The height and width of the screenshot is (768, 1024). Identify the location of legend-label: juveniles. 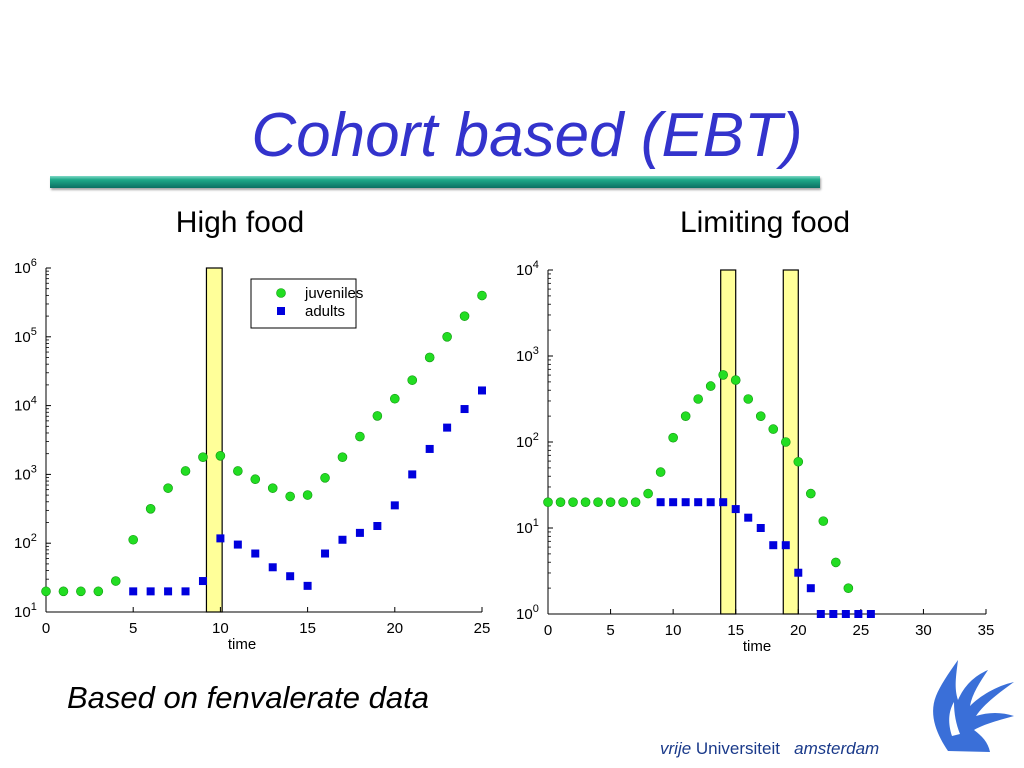
(333, 293).